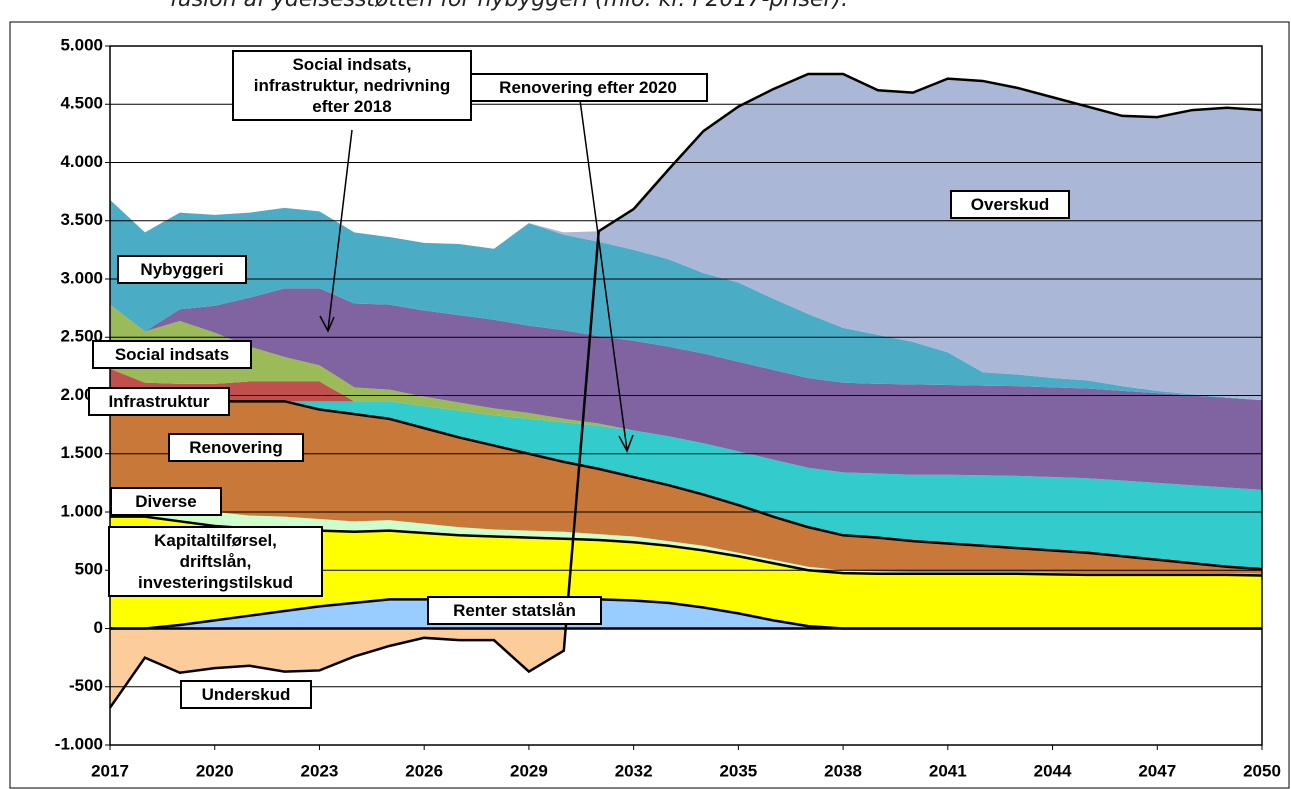 Image resolution: width=1291 pixels, height=789 pixels. Describe the element at coordinates (98, 627) in the screenshot. I see `y-tick-label: 0` at that location.